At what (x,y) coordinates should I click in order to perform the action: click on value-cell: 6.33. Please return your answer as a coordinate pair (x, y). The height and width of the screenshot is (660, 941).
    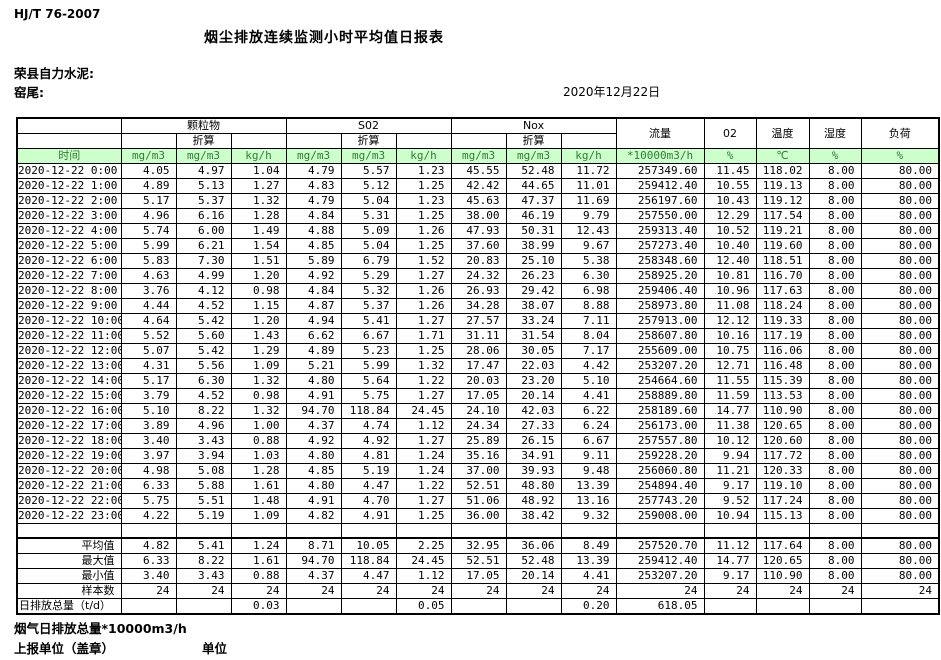
    Looking at the image, I should click on (148, 560).